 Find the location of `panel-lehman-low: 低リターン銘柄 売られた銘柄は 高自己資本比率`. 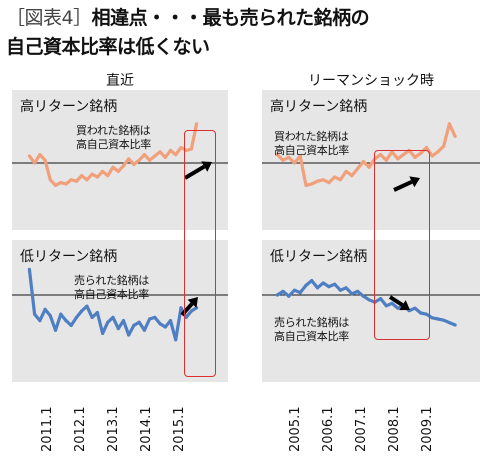

panel-lehman-low: 低リターン銘柄 売られた銘柄は 高自己資本比率 is located at coordinates (371, 311).